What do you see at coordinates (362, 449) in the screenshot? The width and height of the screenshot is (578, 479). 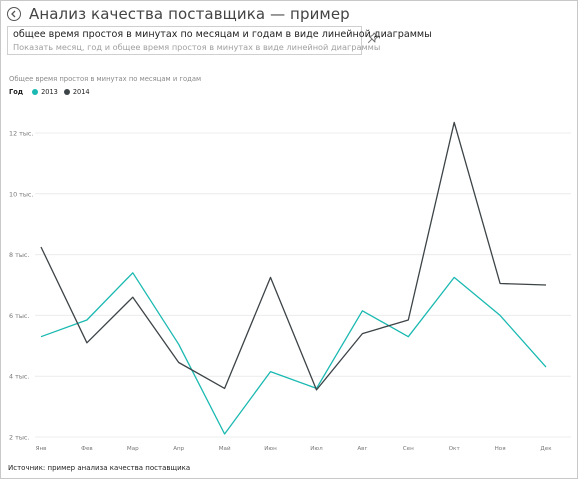 I see `x-tick-label: Авг` at bounding box center [362, 449].